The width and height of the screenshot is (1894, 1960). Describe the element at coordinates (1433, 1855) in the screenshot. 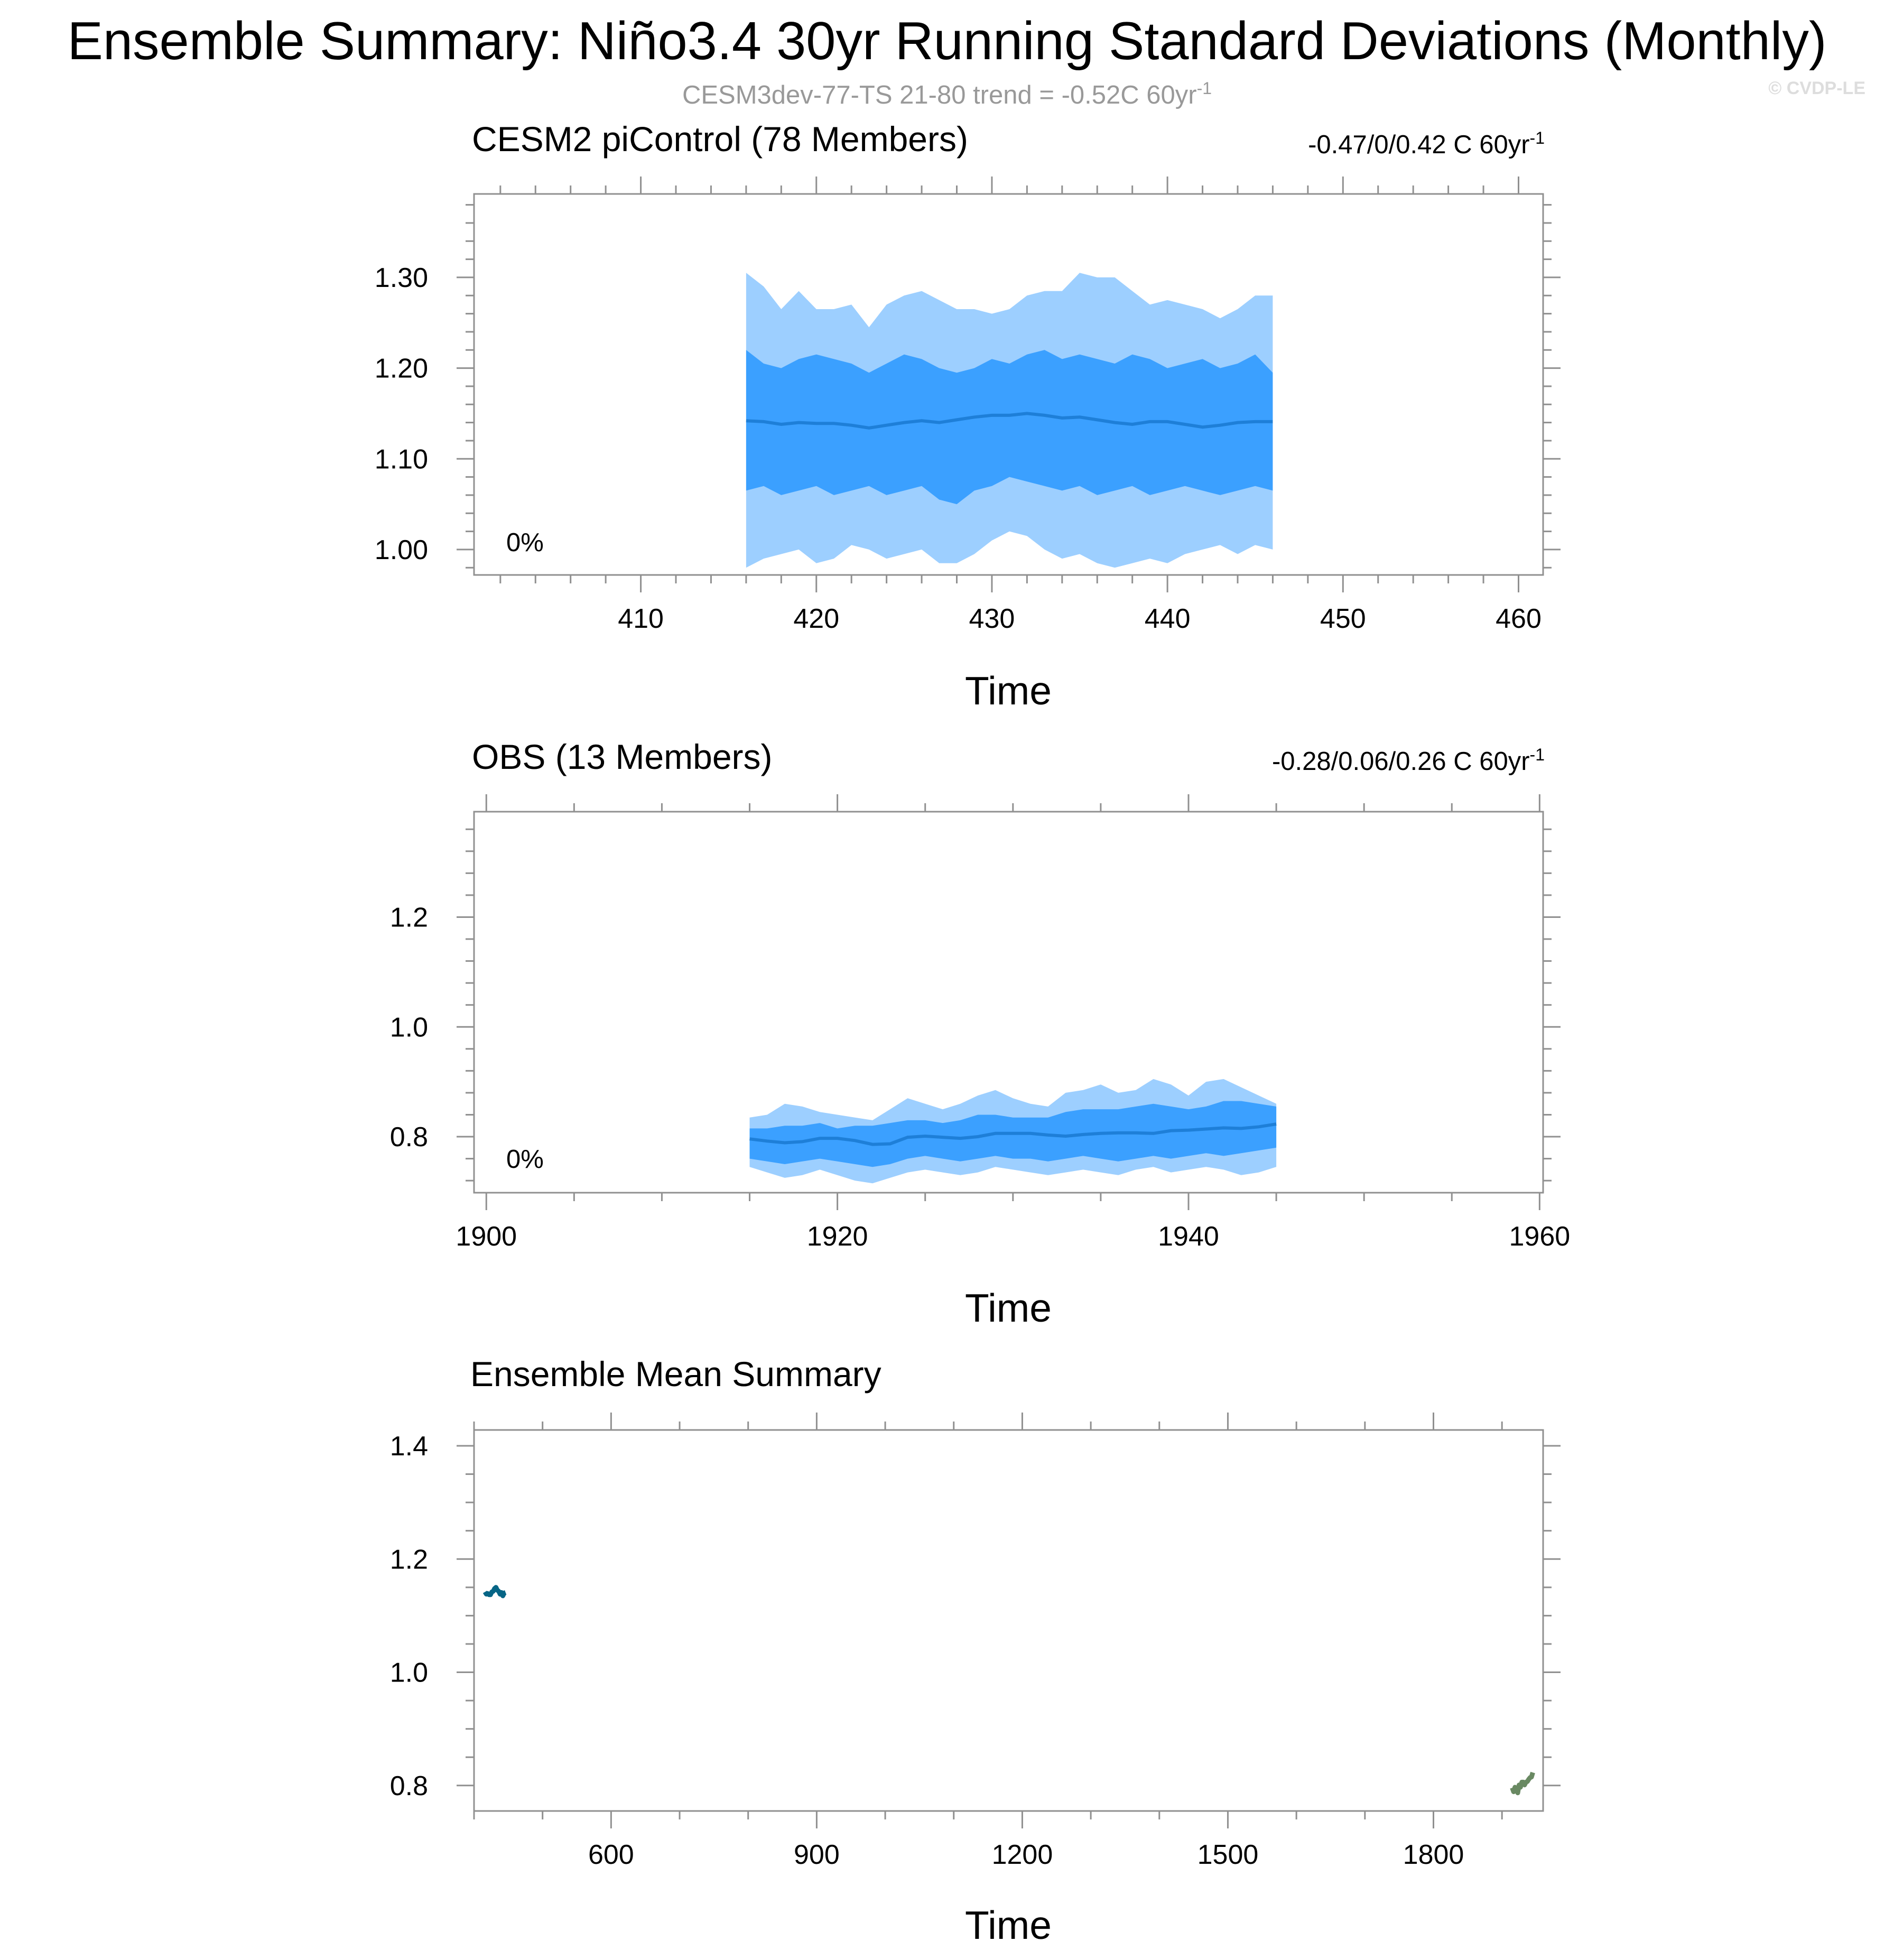

I see `x-tick-label: 1800` at that location.